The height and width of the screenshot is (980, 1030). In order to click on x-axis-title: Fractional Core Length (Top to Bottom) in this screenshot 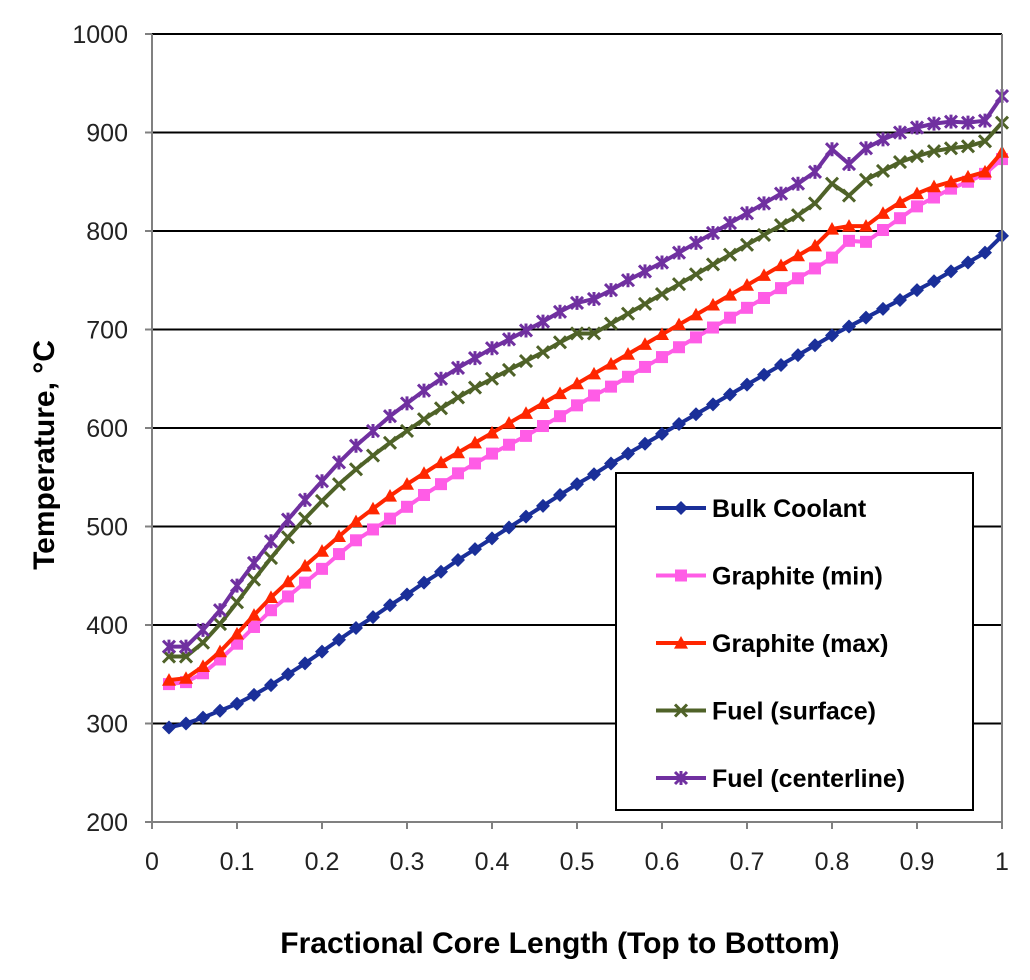, I will do `click(559, 943)`.